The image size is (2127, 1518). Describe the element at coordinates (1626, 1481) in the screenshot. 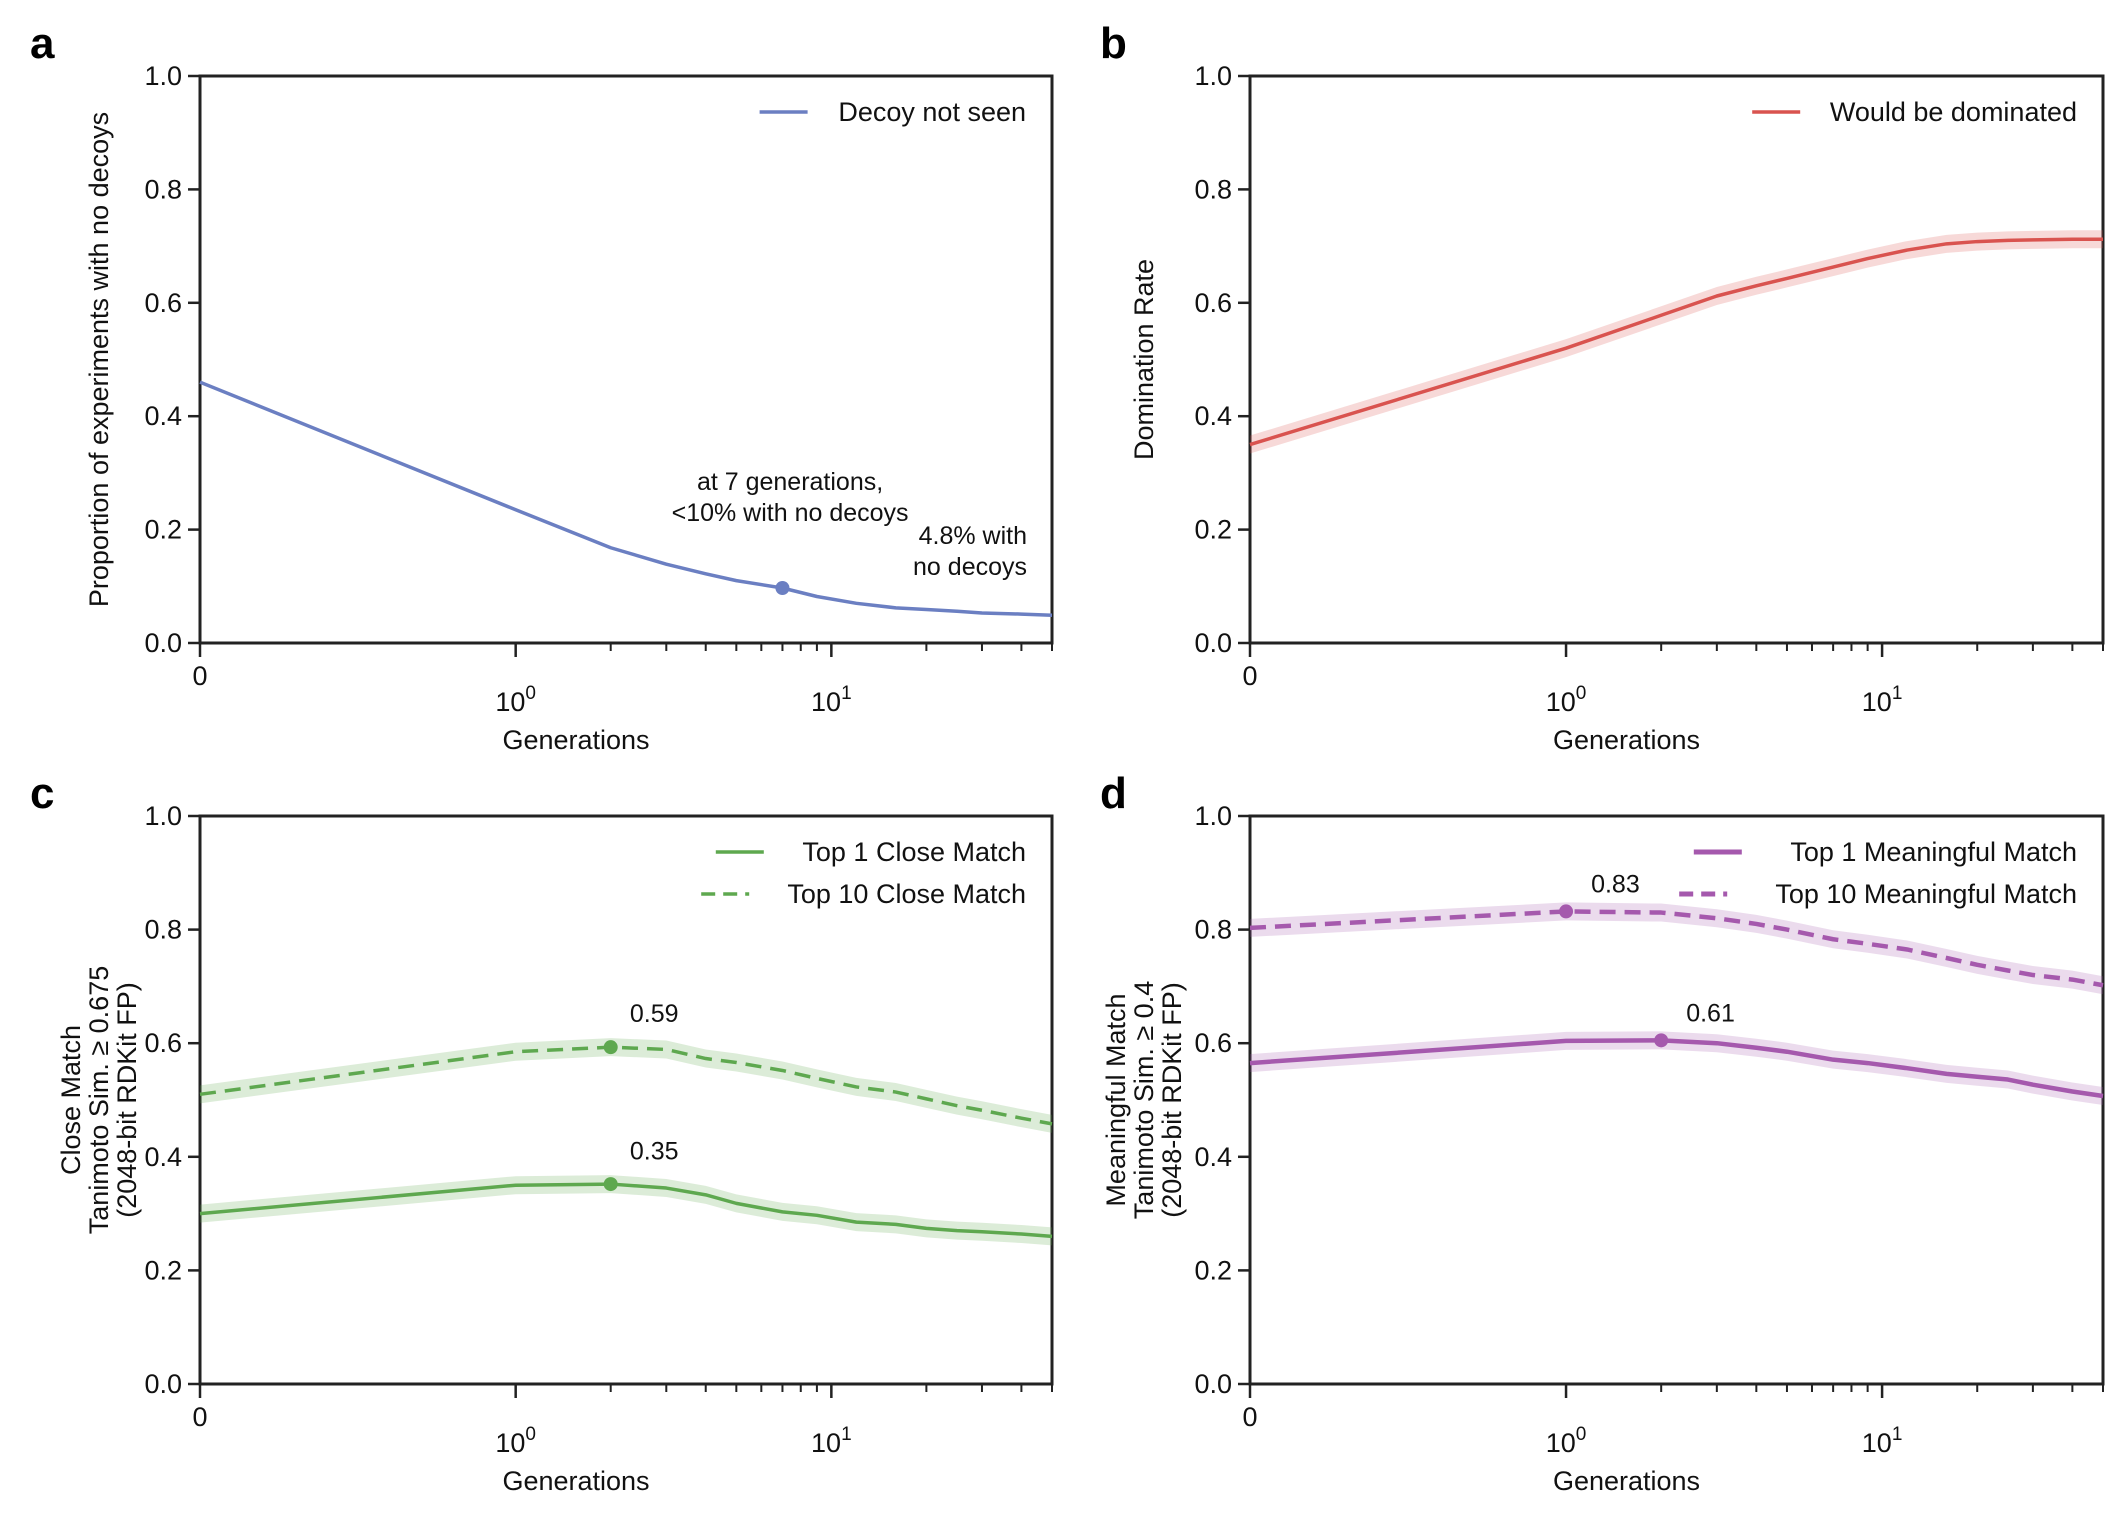

I see `panel-d-xlabel: Generations` at that location.